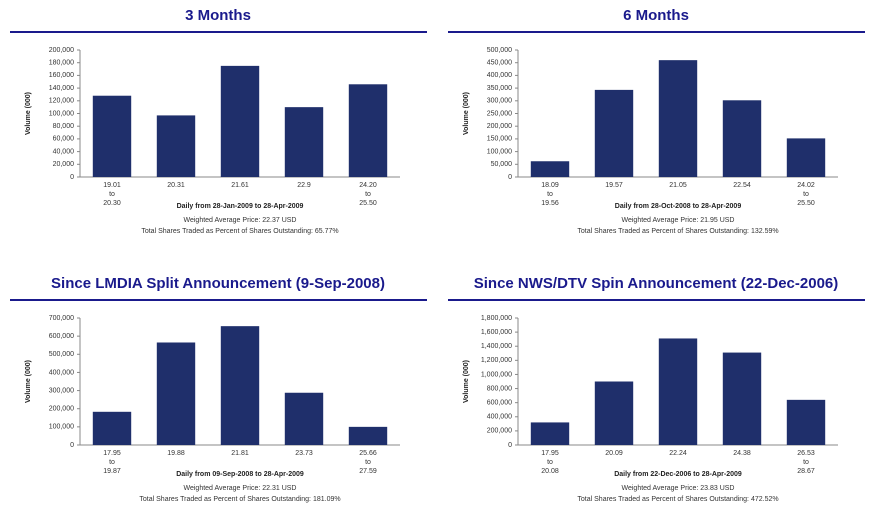 This screenshot has width=875, height=513. What do you see at coordinates (176, 185) in the screenshot?
I see `x-tick-label: 20.31` at bounding box center [176, 185].